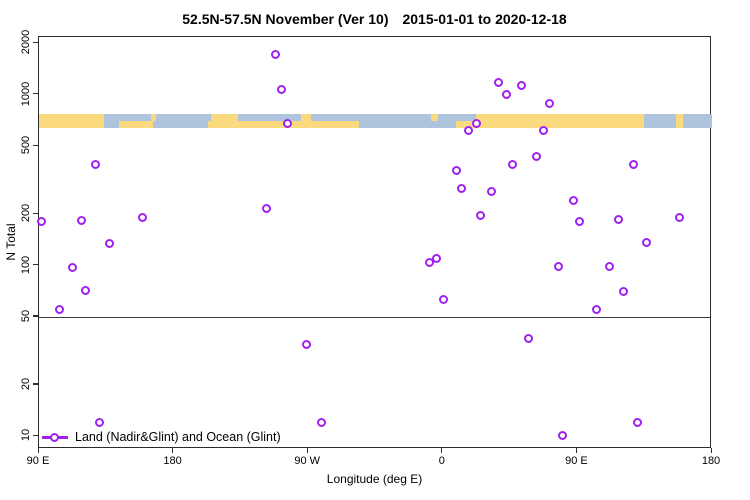 This screenshot has width=750, height=500. I want to click on y-tick-label: 200, so click(26, 213).